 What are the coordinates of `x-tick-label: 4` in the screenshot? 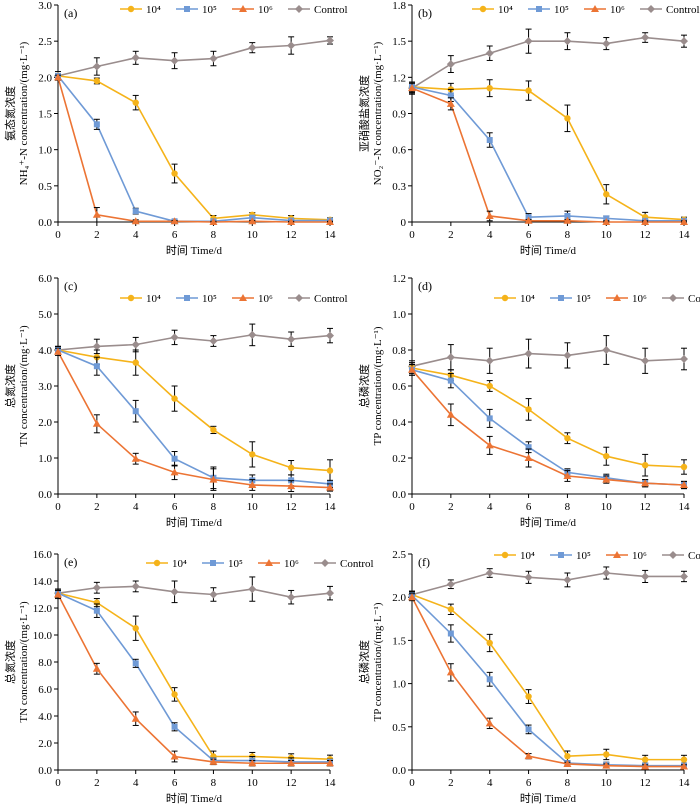 It's located at (490, 507).